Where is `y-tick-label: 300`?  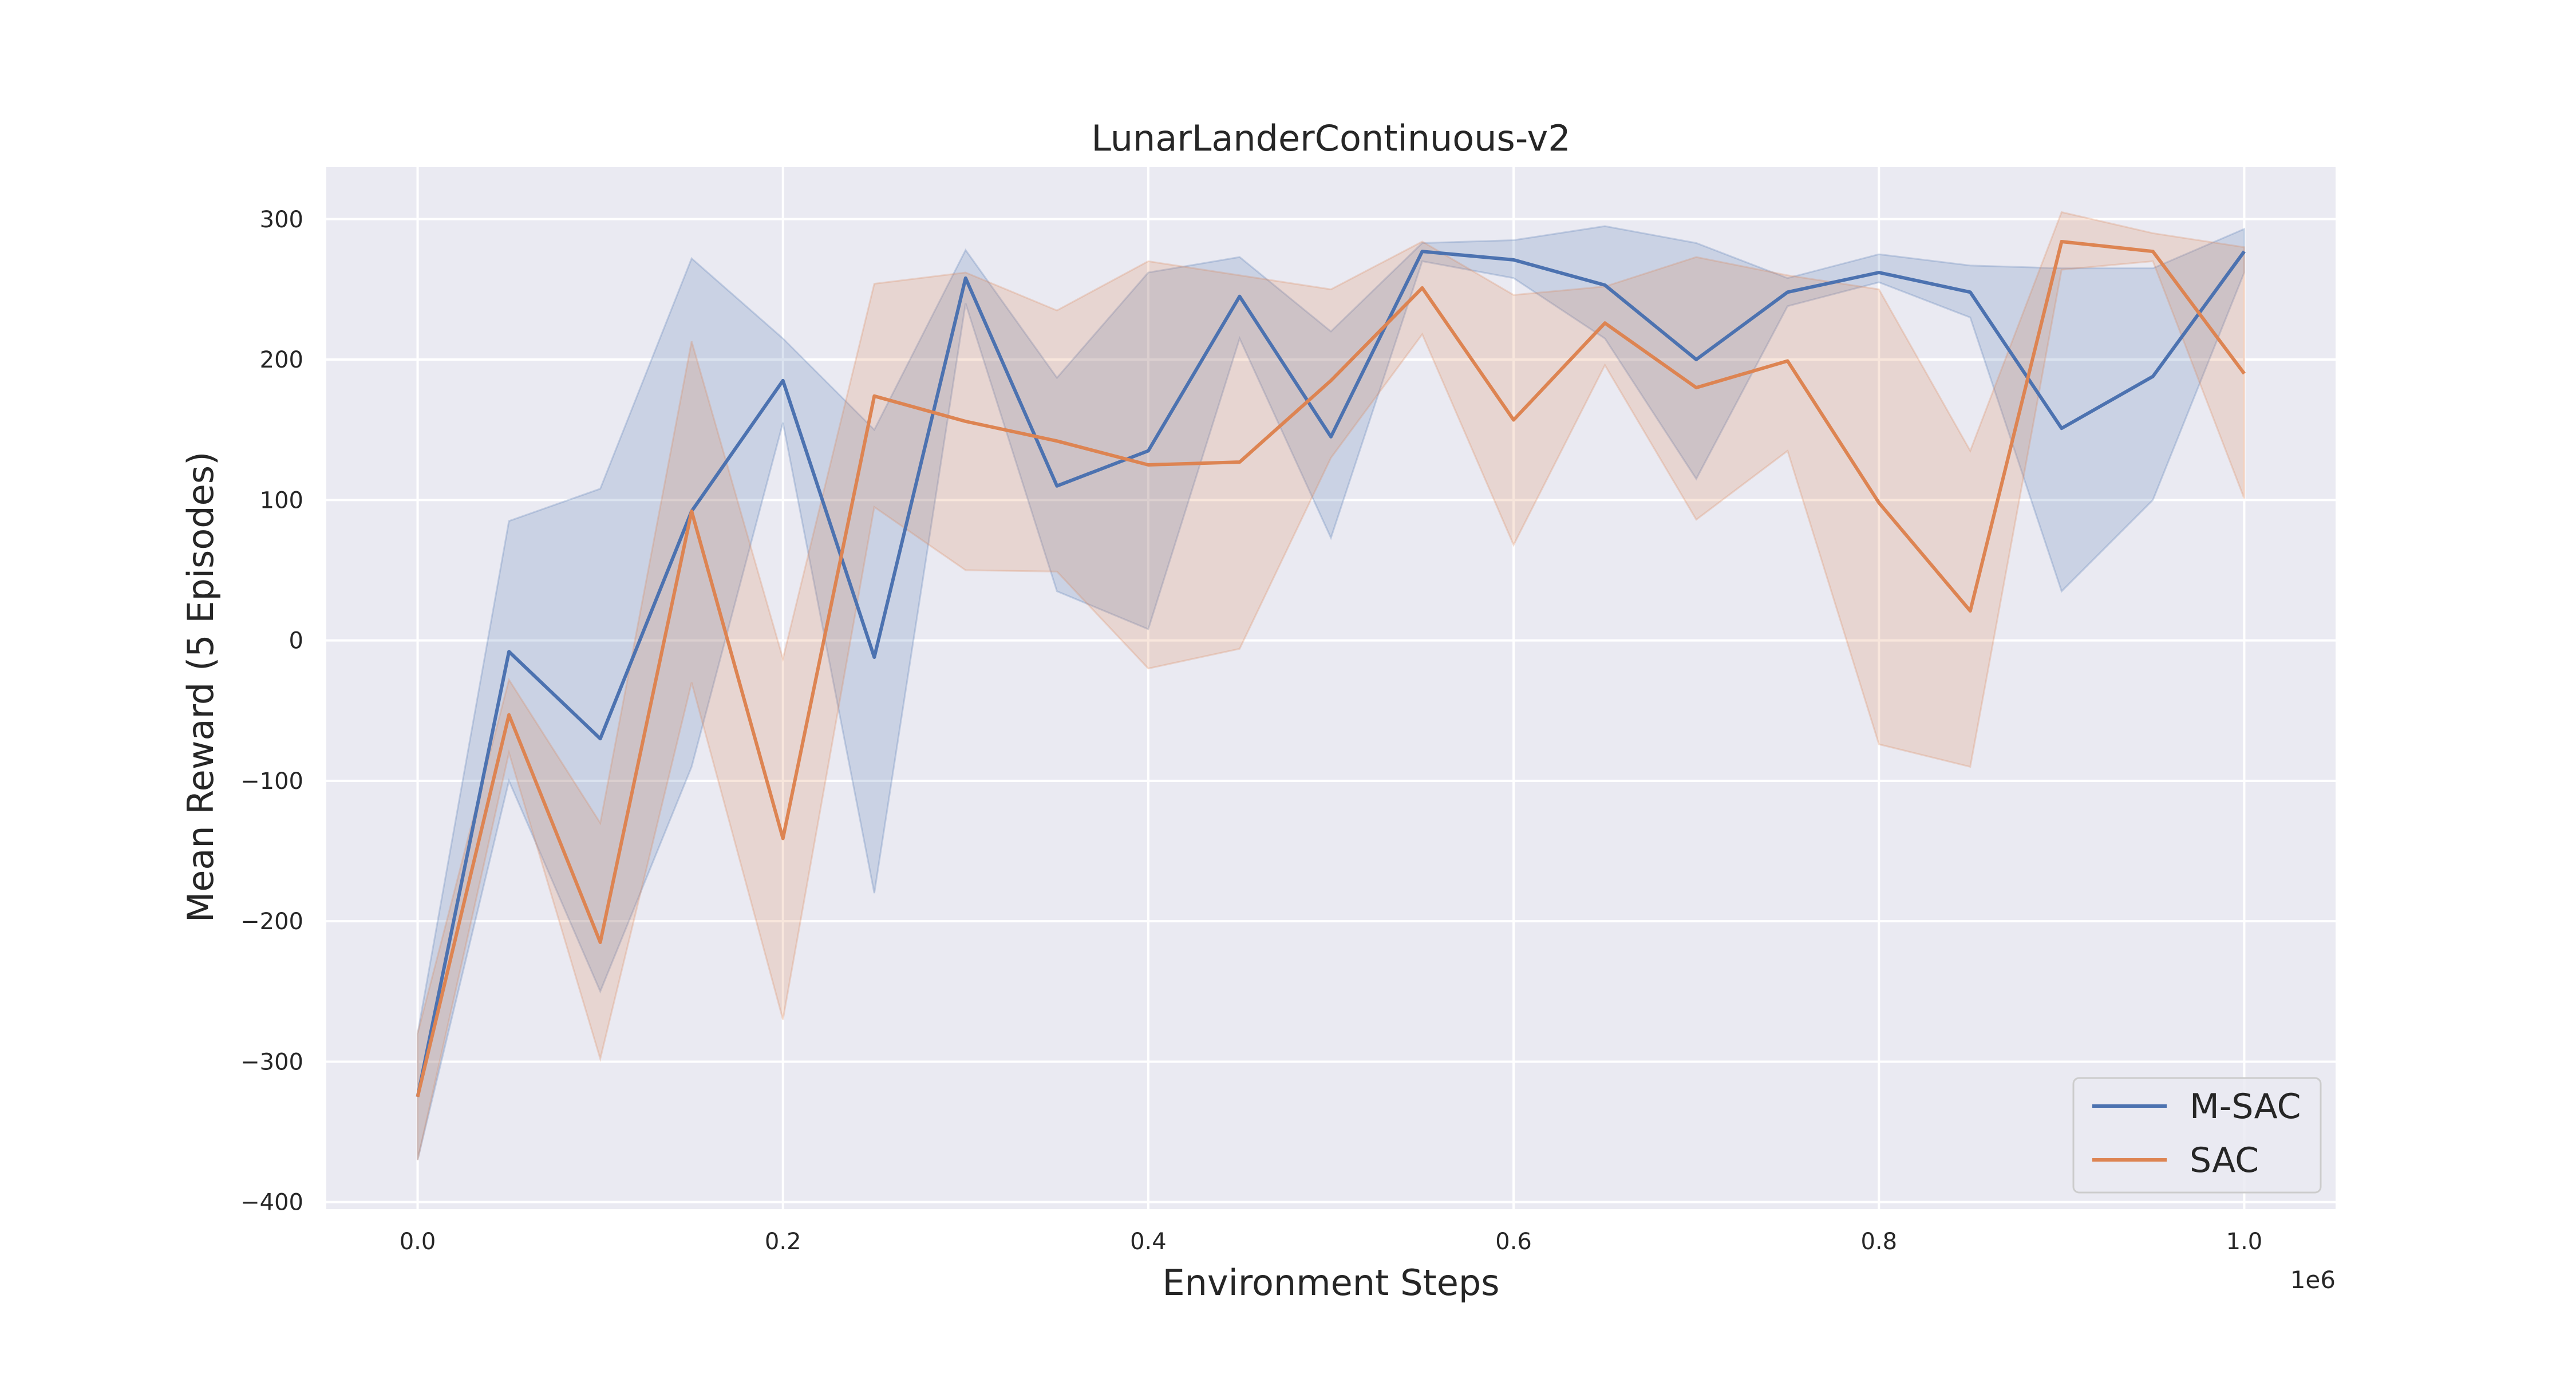
y-tick-label: 300 is located at coordinates (281, 220).